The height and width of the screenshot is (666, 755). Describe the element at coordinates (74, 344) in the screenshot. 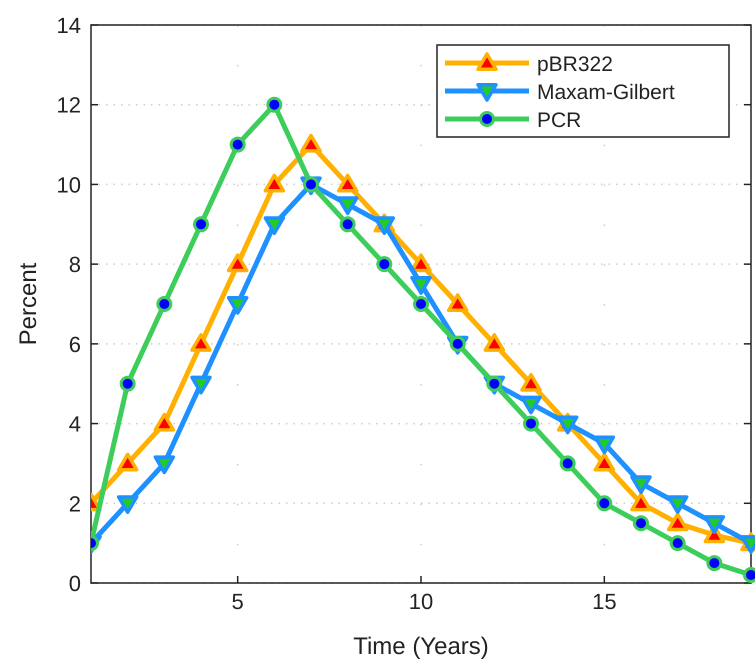

I see `y-tick-label: 6` at that location.